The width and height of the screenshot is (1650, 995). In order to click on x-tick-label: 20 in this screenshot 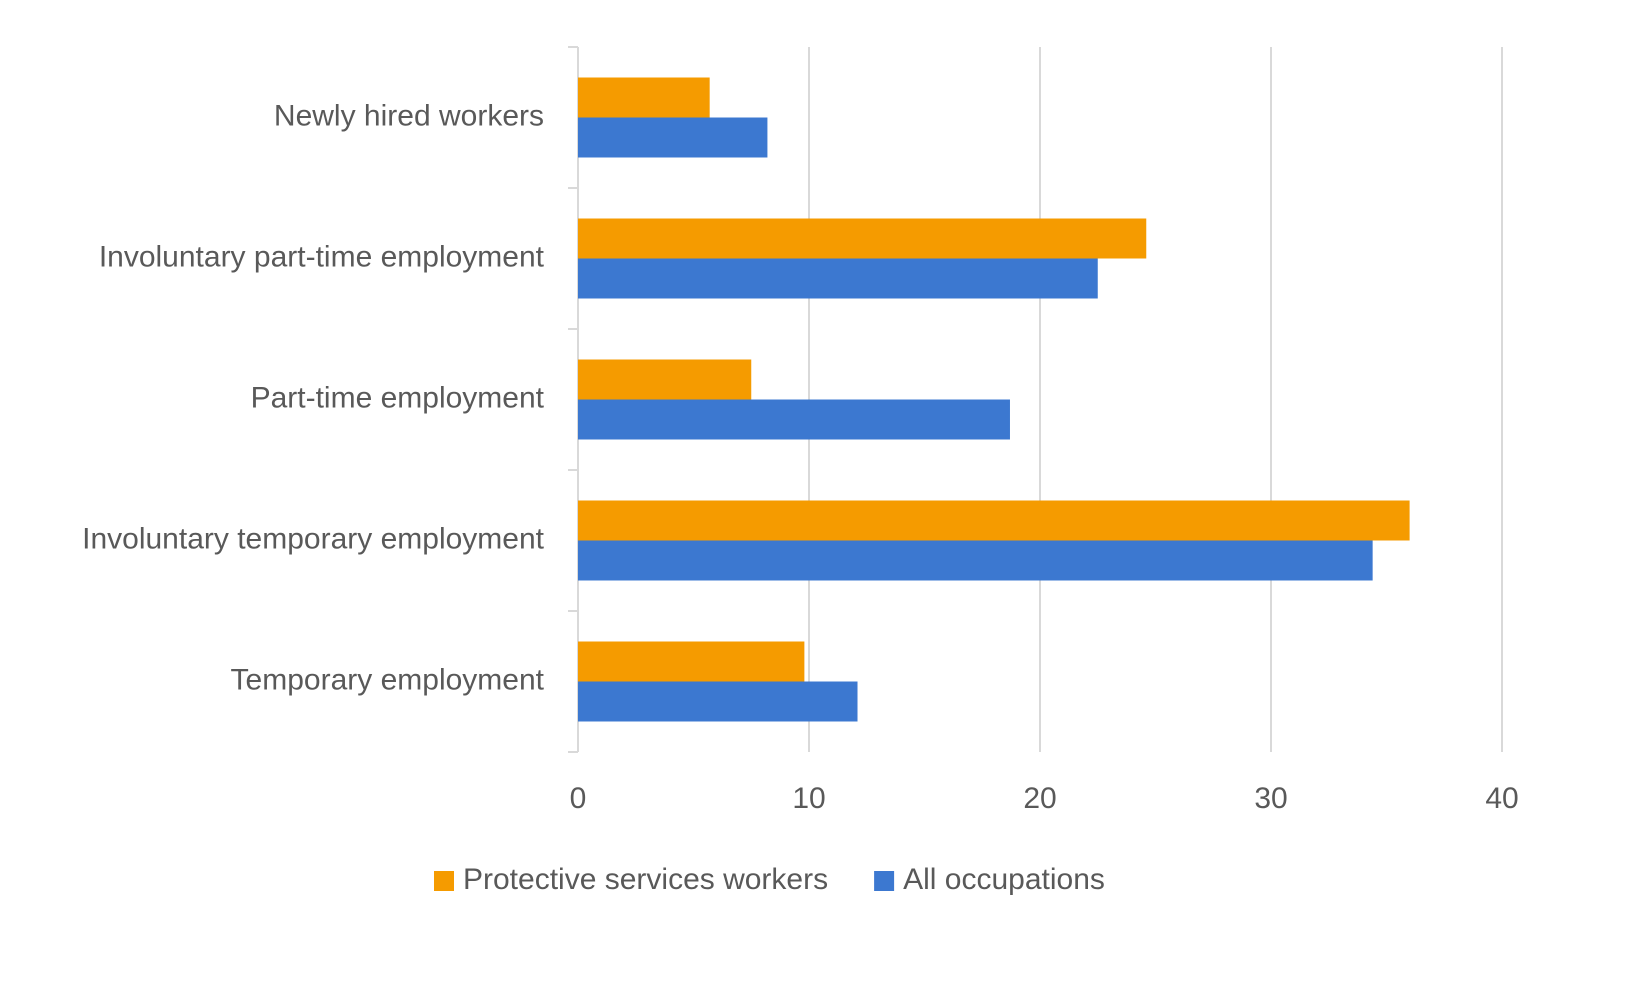, I will do `click(1039, 798)`.